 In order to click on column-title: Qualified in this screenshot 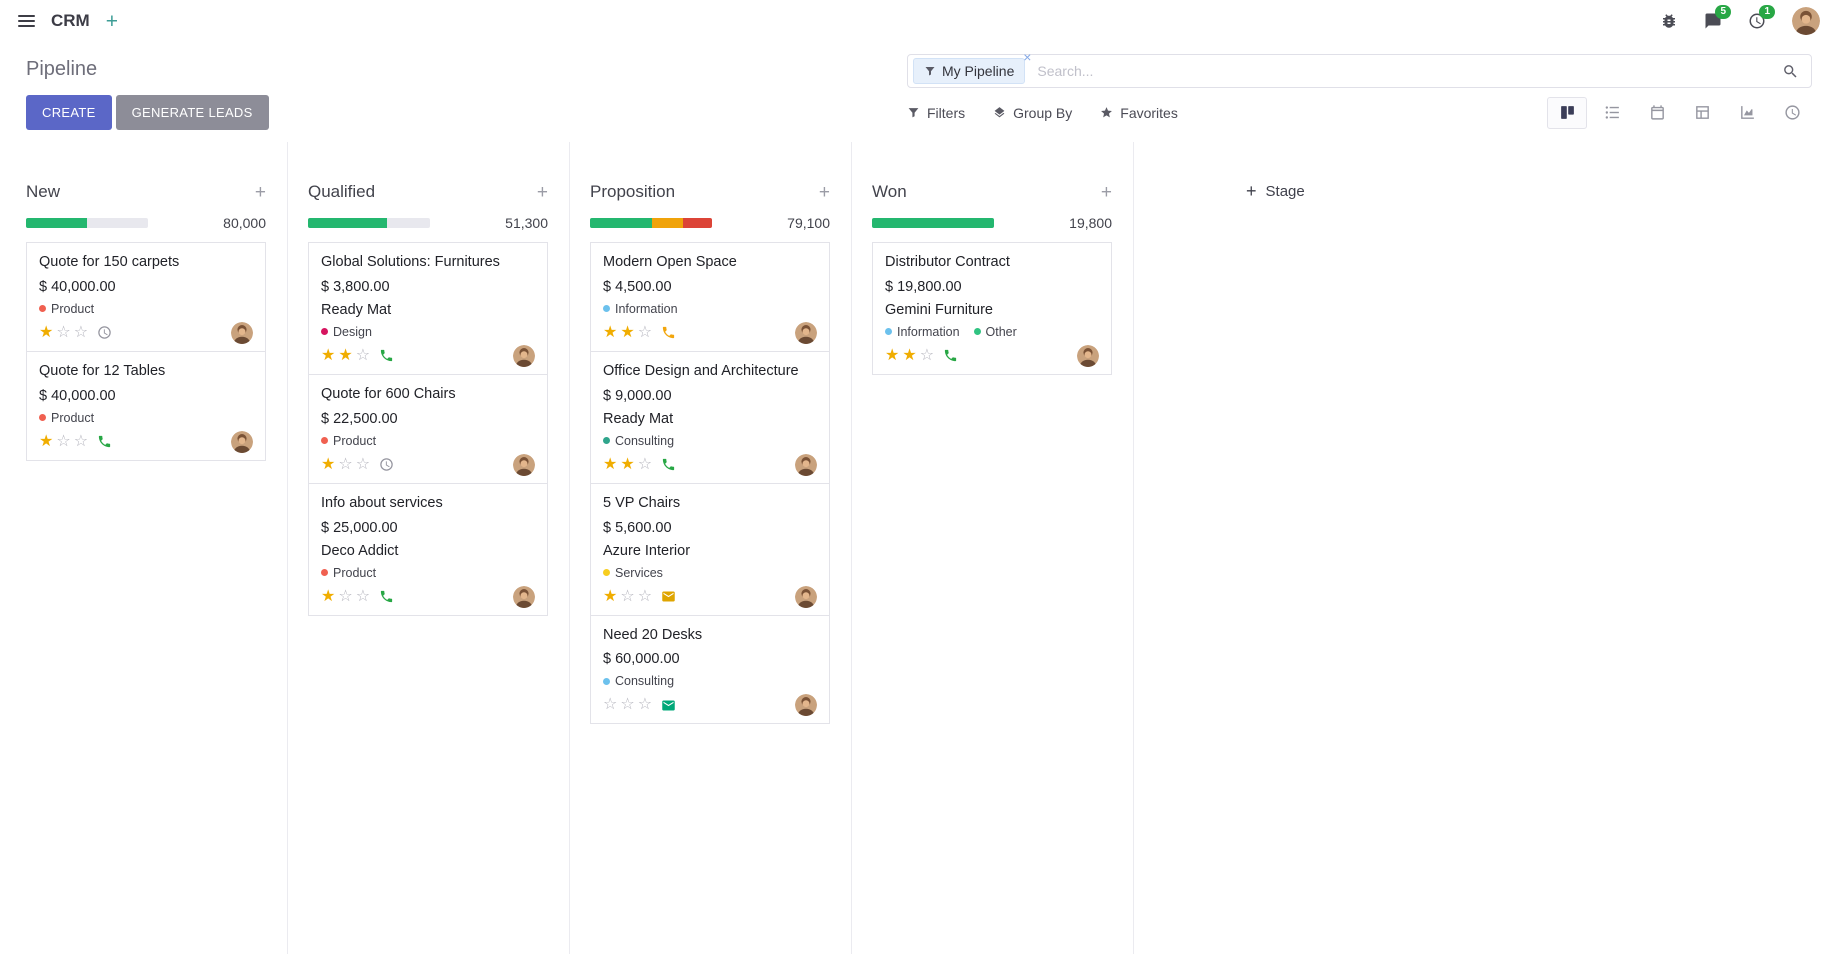, I will do `click(342, 191)`.